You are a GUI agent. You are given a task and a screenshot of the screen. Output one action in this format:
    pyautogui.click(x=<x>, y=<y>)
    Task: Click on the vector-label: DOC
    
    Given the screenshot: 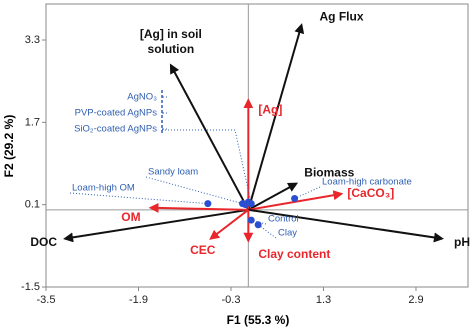 What is the action you would take?
    pyautogui.click(x=43, y=242)
    